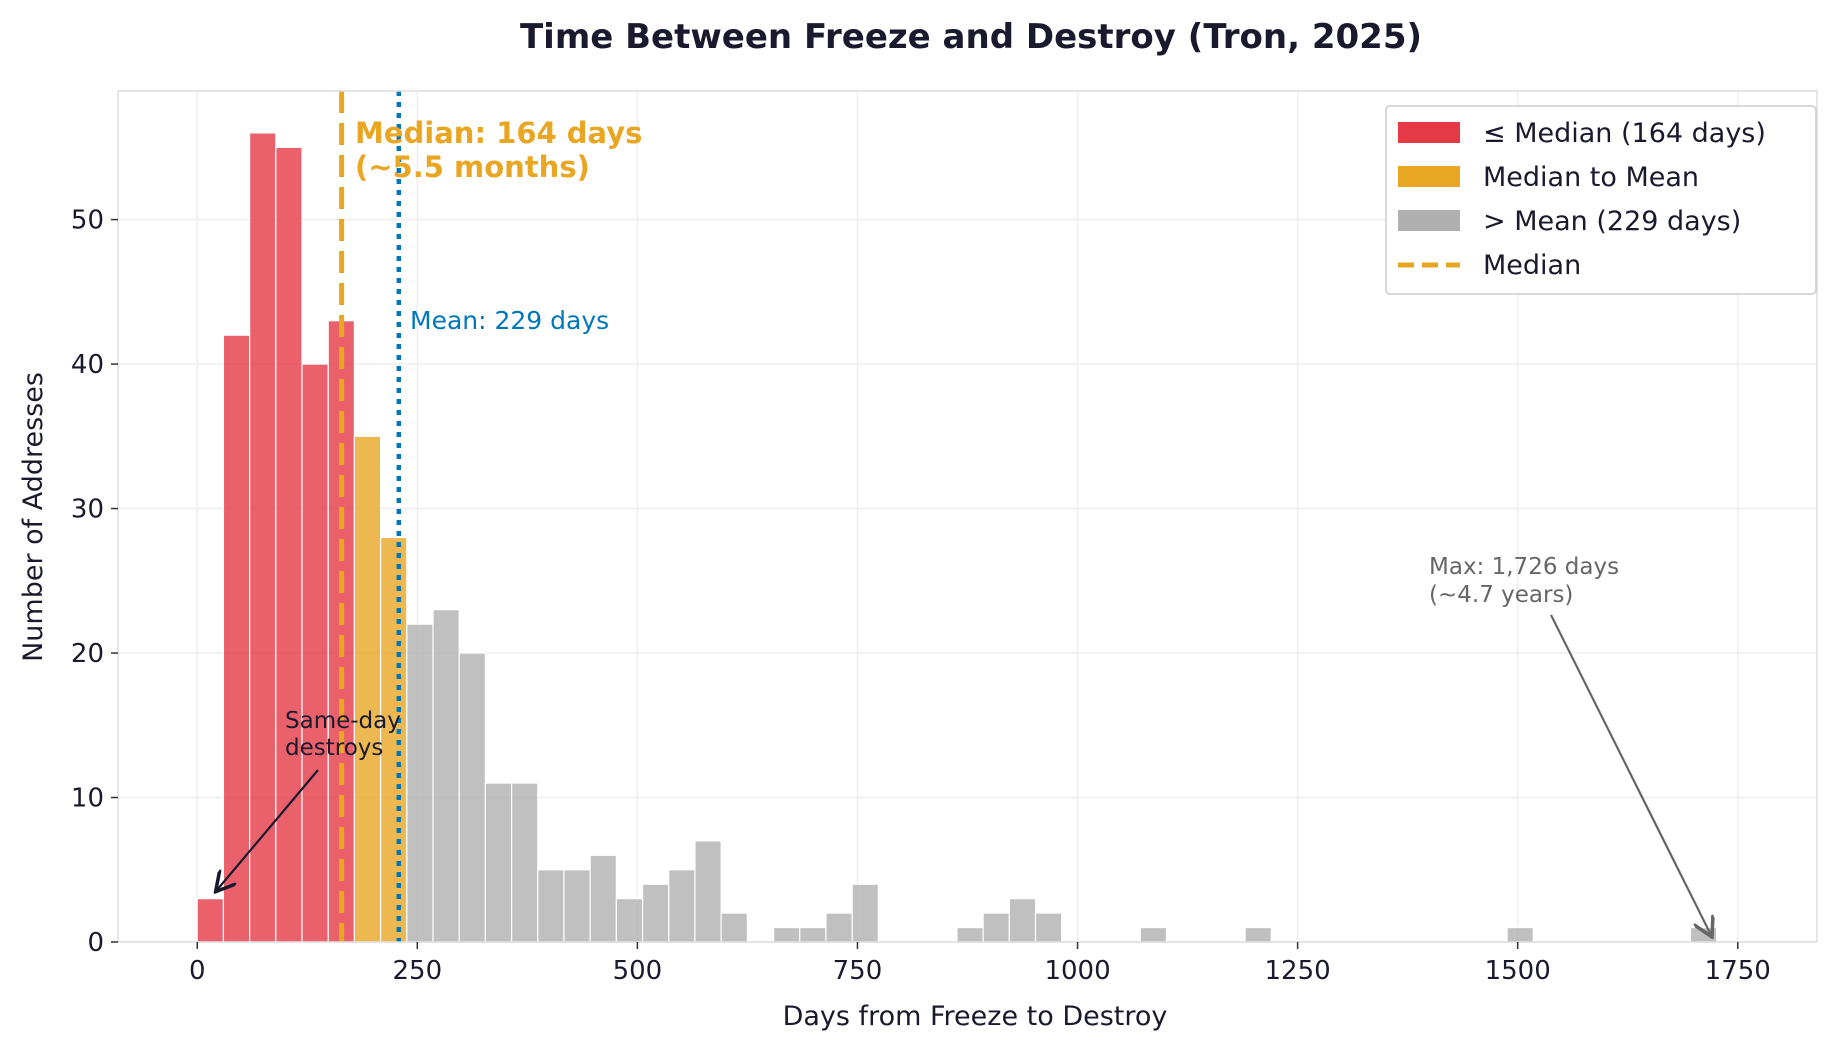 Image resolution: width=1843 pixels, height=1047 pixels. I want to click on x-tick-label: 750, so click(858, 971).